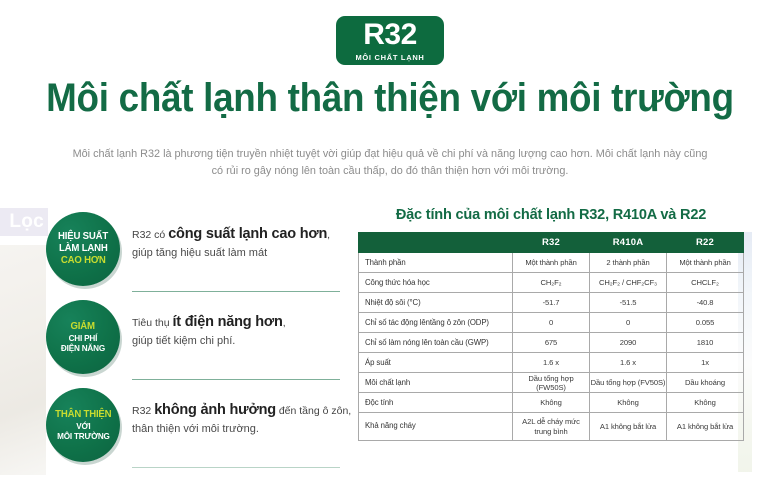 The height and width of the screenshot is (490, 780). What do you see at coordinates (435, 322) in the screenshot?
I see `table-cell-label: Chỉ số tác động lêntầng ô zôn (ODP)` at bounding box center [435, 322].